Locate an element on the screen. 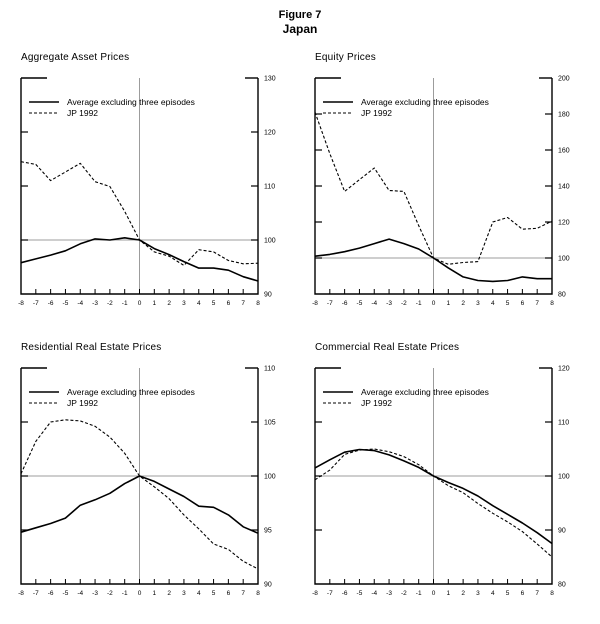 The image size is (600, 624). series-line-solid is located at coordinates (139, 504).